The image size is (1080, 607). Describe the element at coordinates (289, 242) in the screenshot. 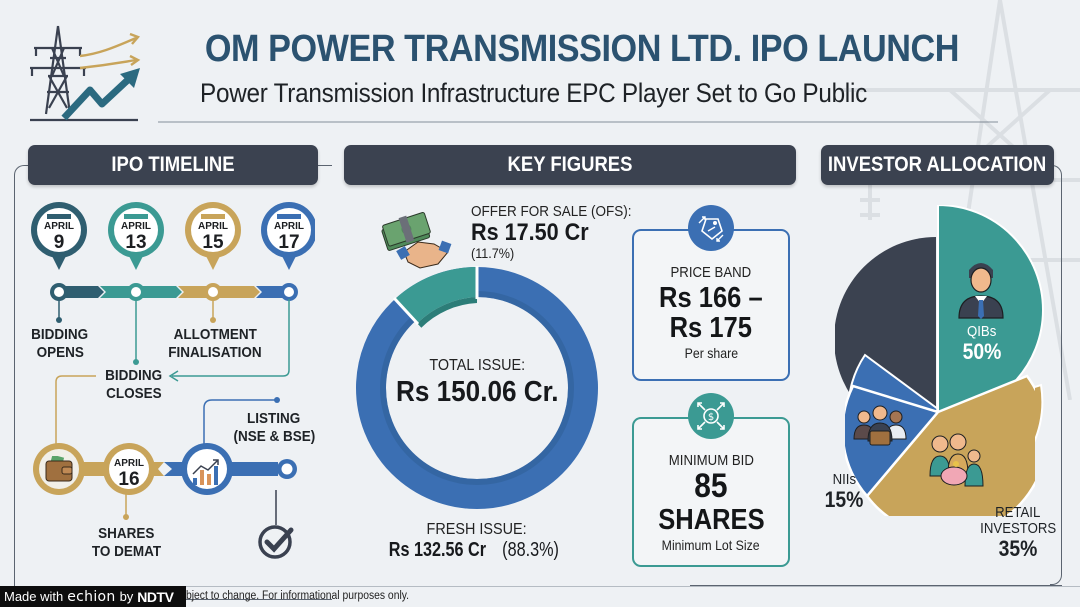

I see `pin-day: 17` at that location.